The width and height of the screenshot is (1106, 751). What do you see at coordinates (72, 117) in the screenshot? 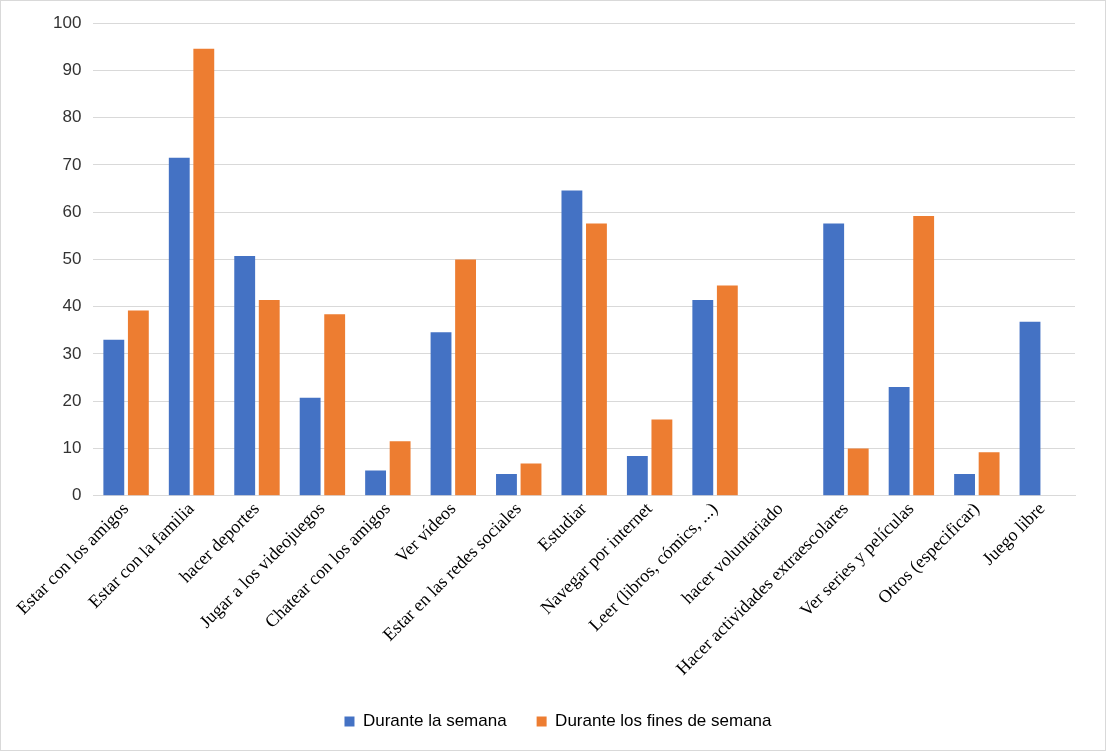
I see `y-tick-label: 80` at bounding box center [72, 117].